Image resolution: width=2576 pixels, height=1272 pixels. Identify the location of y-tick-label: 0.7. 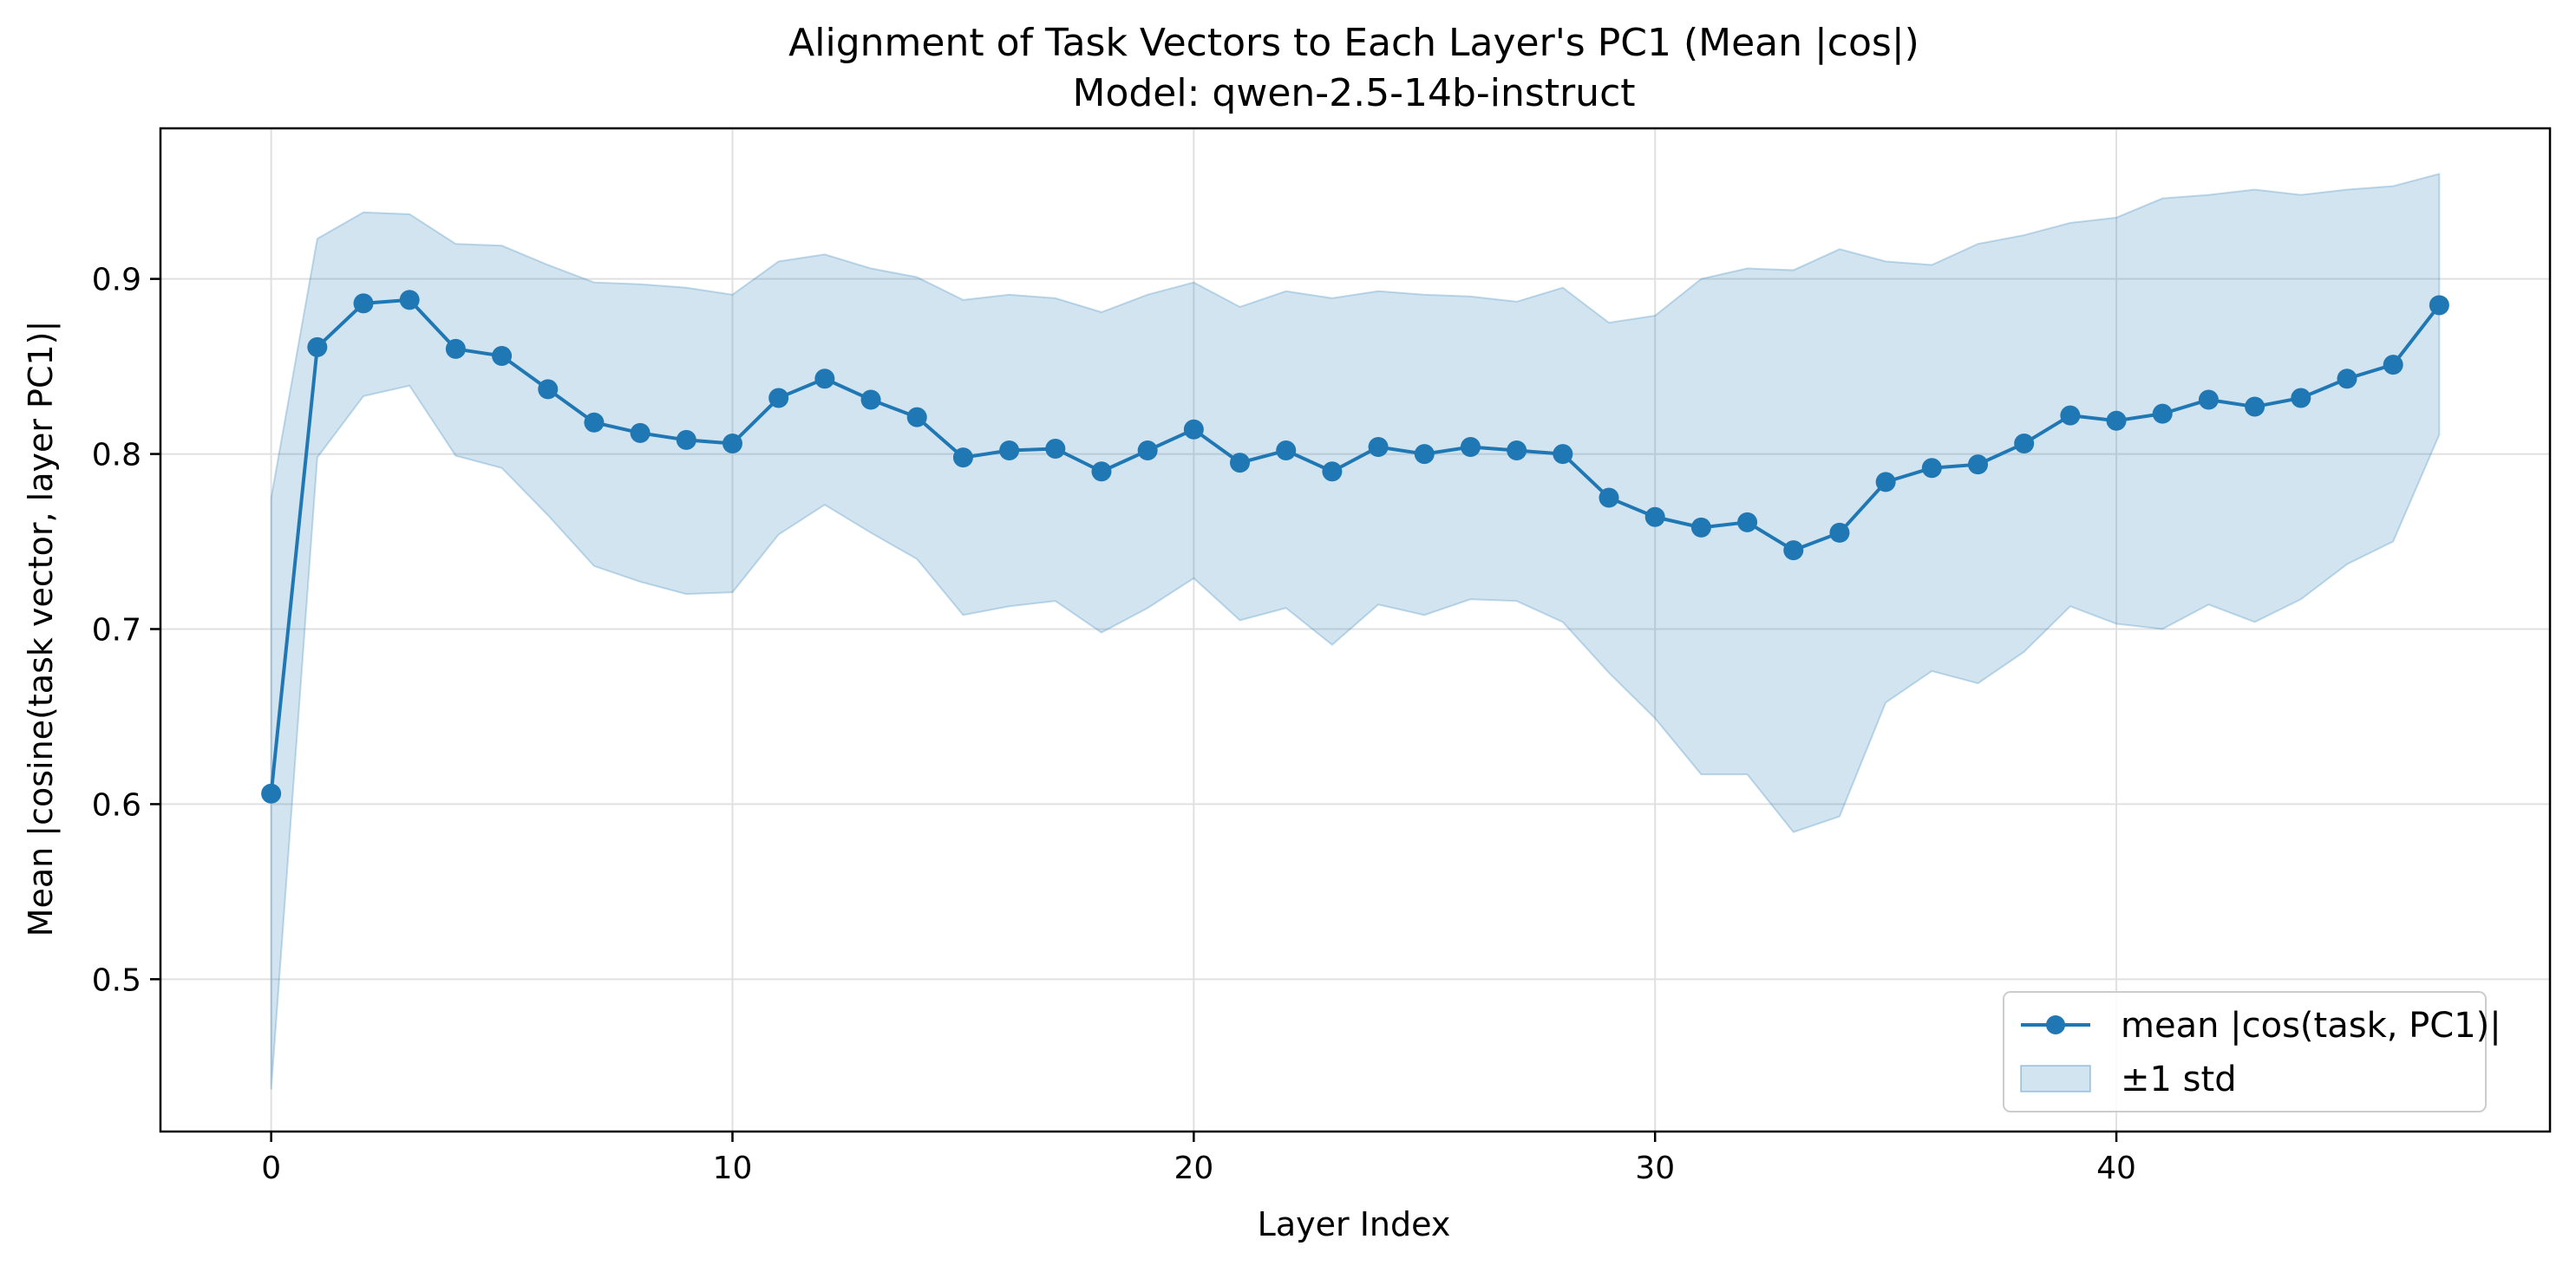
(116, 630).